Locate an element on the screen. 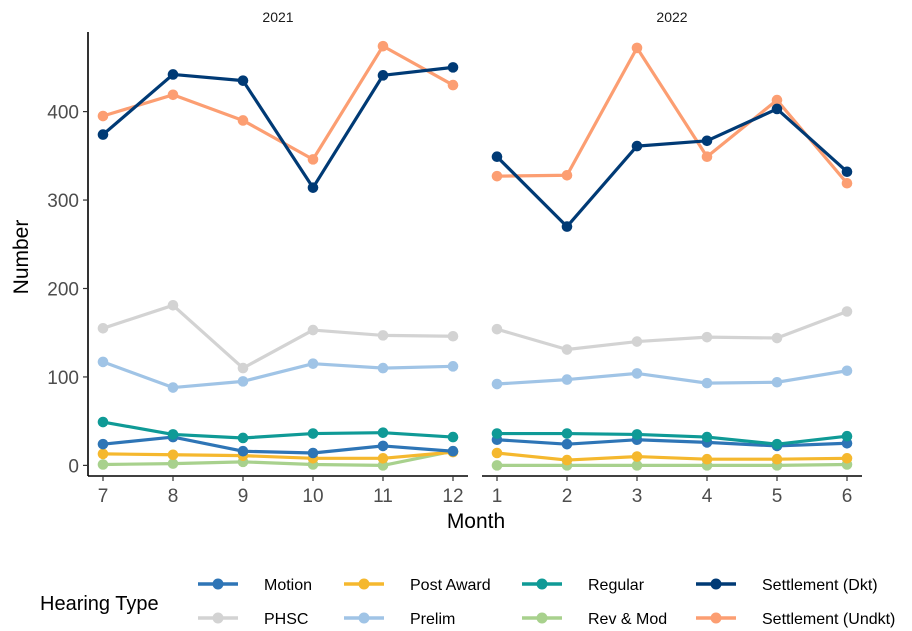  series-regular is located at coordinates (278, 430).